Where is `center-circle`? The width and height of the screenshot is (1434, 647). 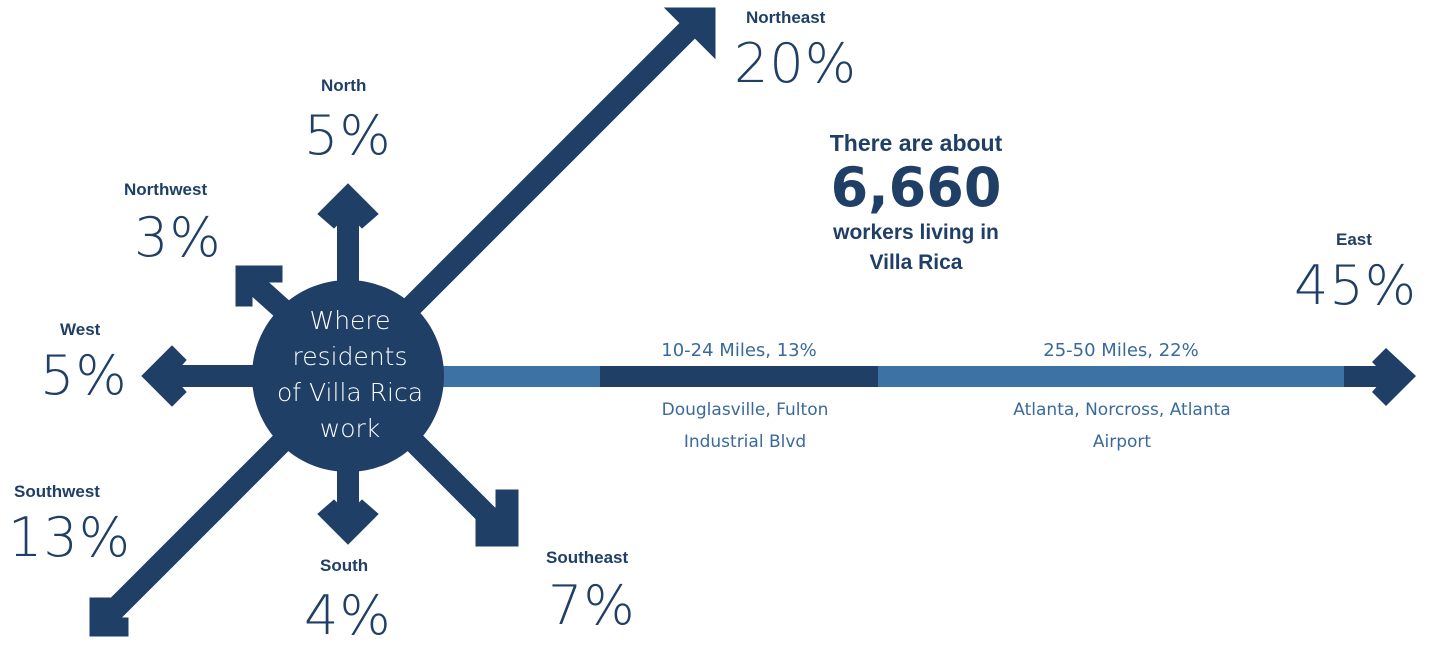 center-circle is located at coordinates (348, 376).